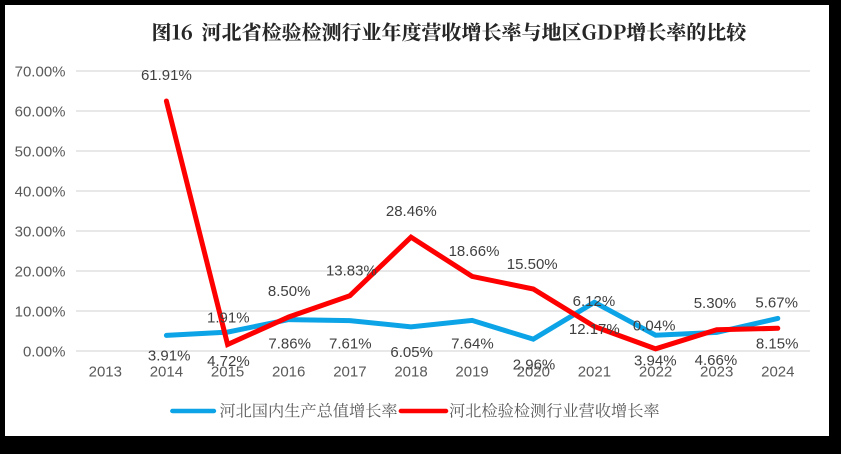 This screenshot has height=454, width=841. I want to click on svg-text: 2016, so click(288, 372).